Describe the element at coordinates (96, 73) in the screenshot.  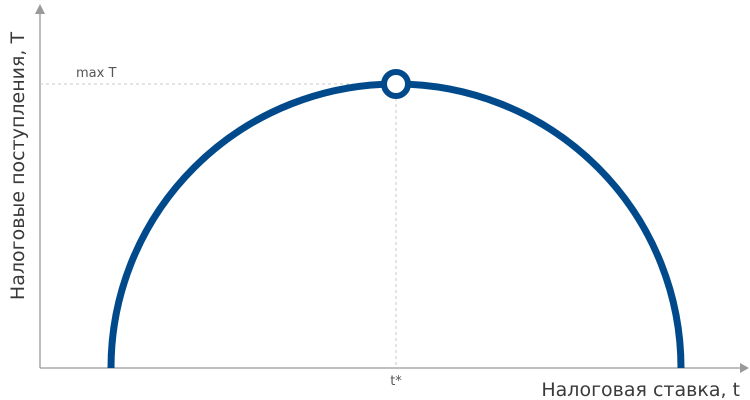
I see `peak-y-label: max T` at that location.